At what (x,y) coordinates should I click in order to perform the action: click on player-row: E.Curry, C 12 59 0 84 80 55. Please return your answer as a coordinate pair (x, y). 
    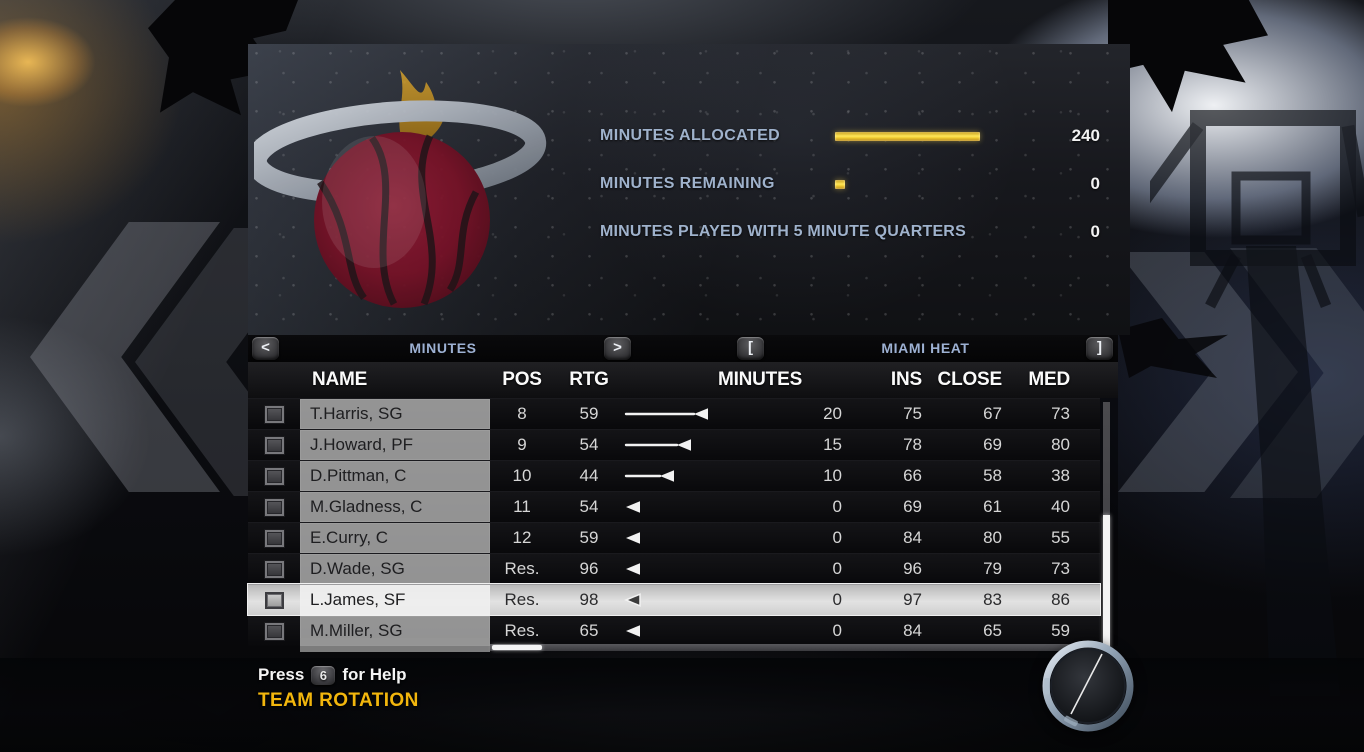
    Looking at the image, I should click on (674, 537).